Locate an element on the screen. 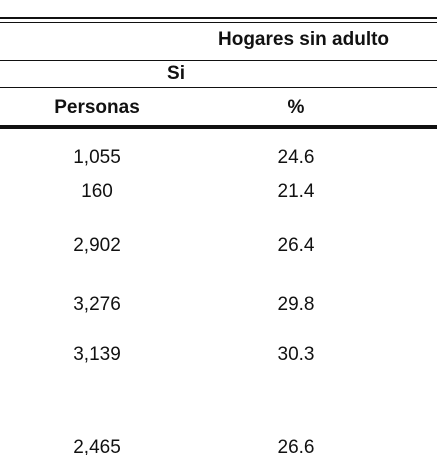 Image resolution: width=437 pixels, height=455 pixels. cell: 2,465 is located at coordinates (97, 446).